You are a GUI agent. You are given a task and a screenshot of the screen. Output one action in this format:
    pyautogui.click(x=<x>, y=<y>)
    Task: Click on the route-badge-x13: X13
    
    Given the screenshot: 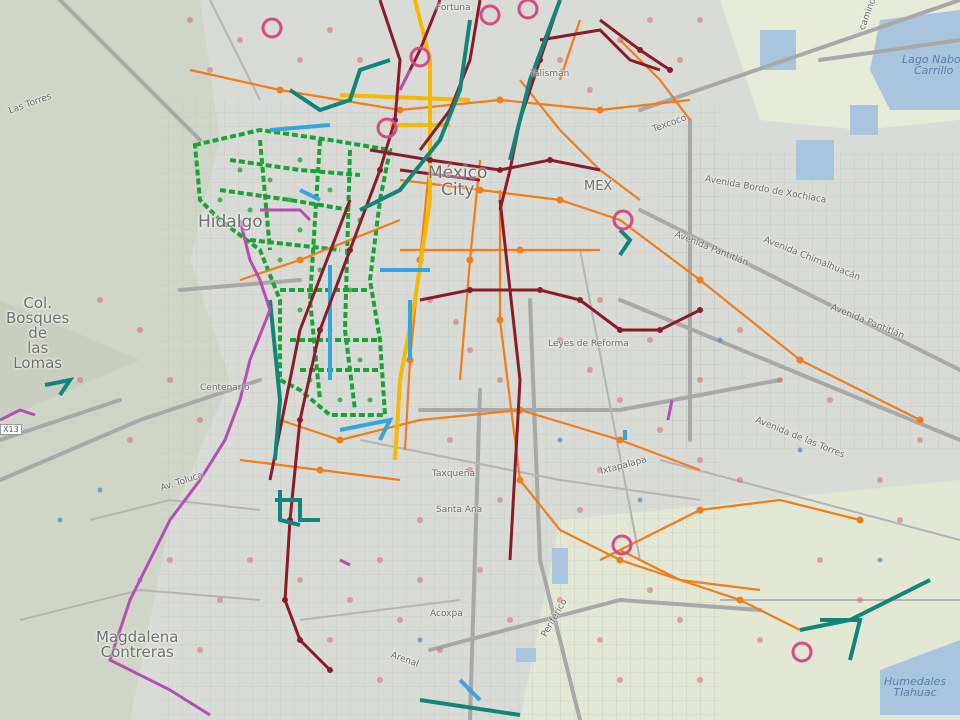 What is the action you would take?
    pyautogui.click(x=11, y=429)
    